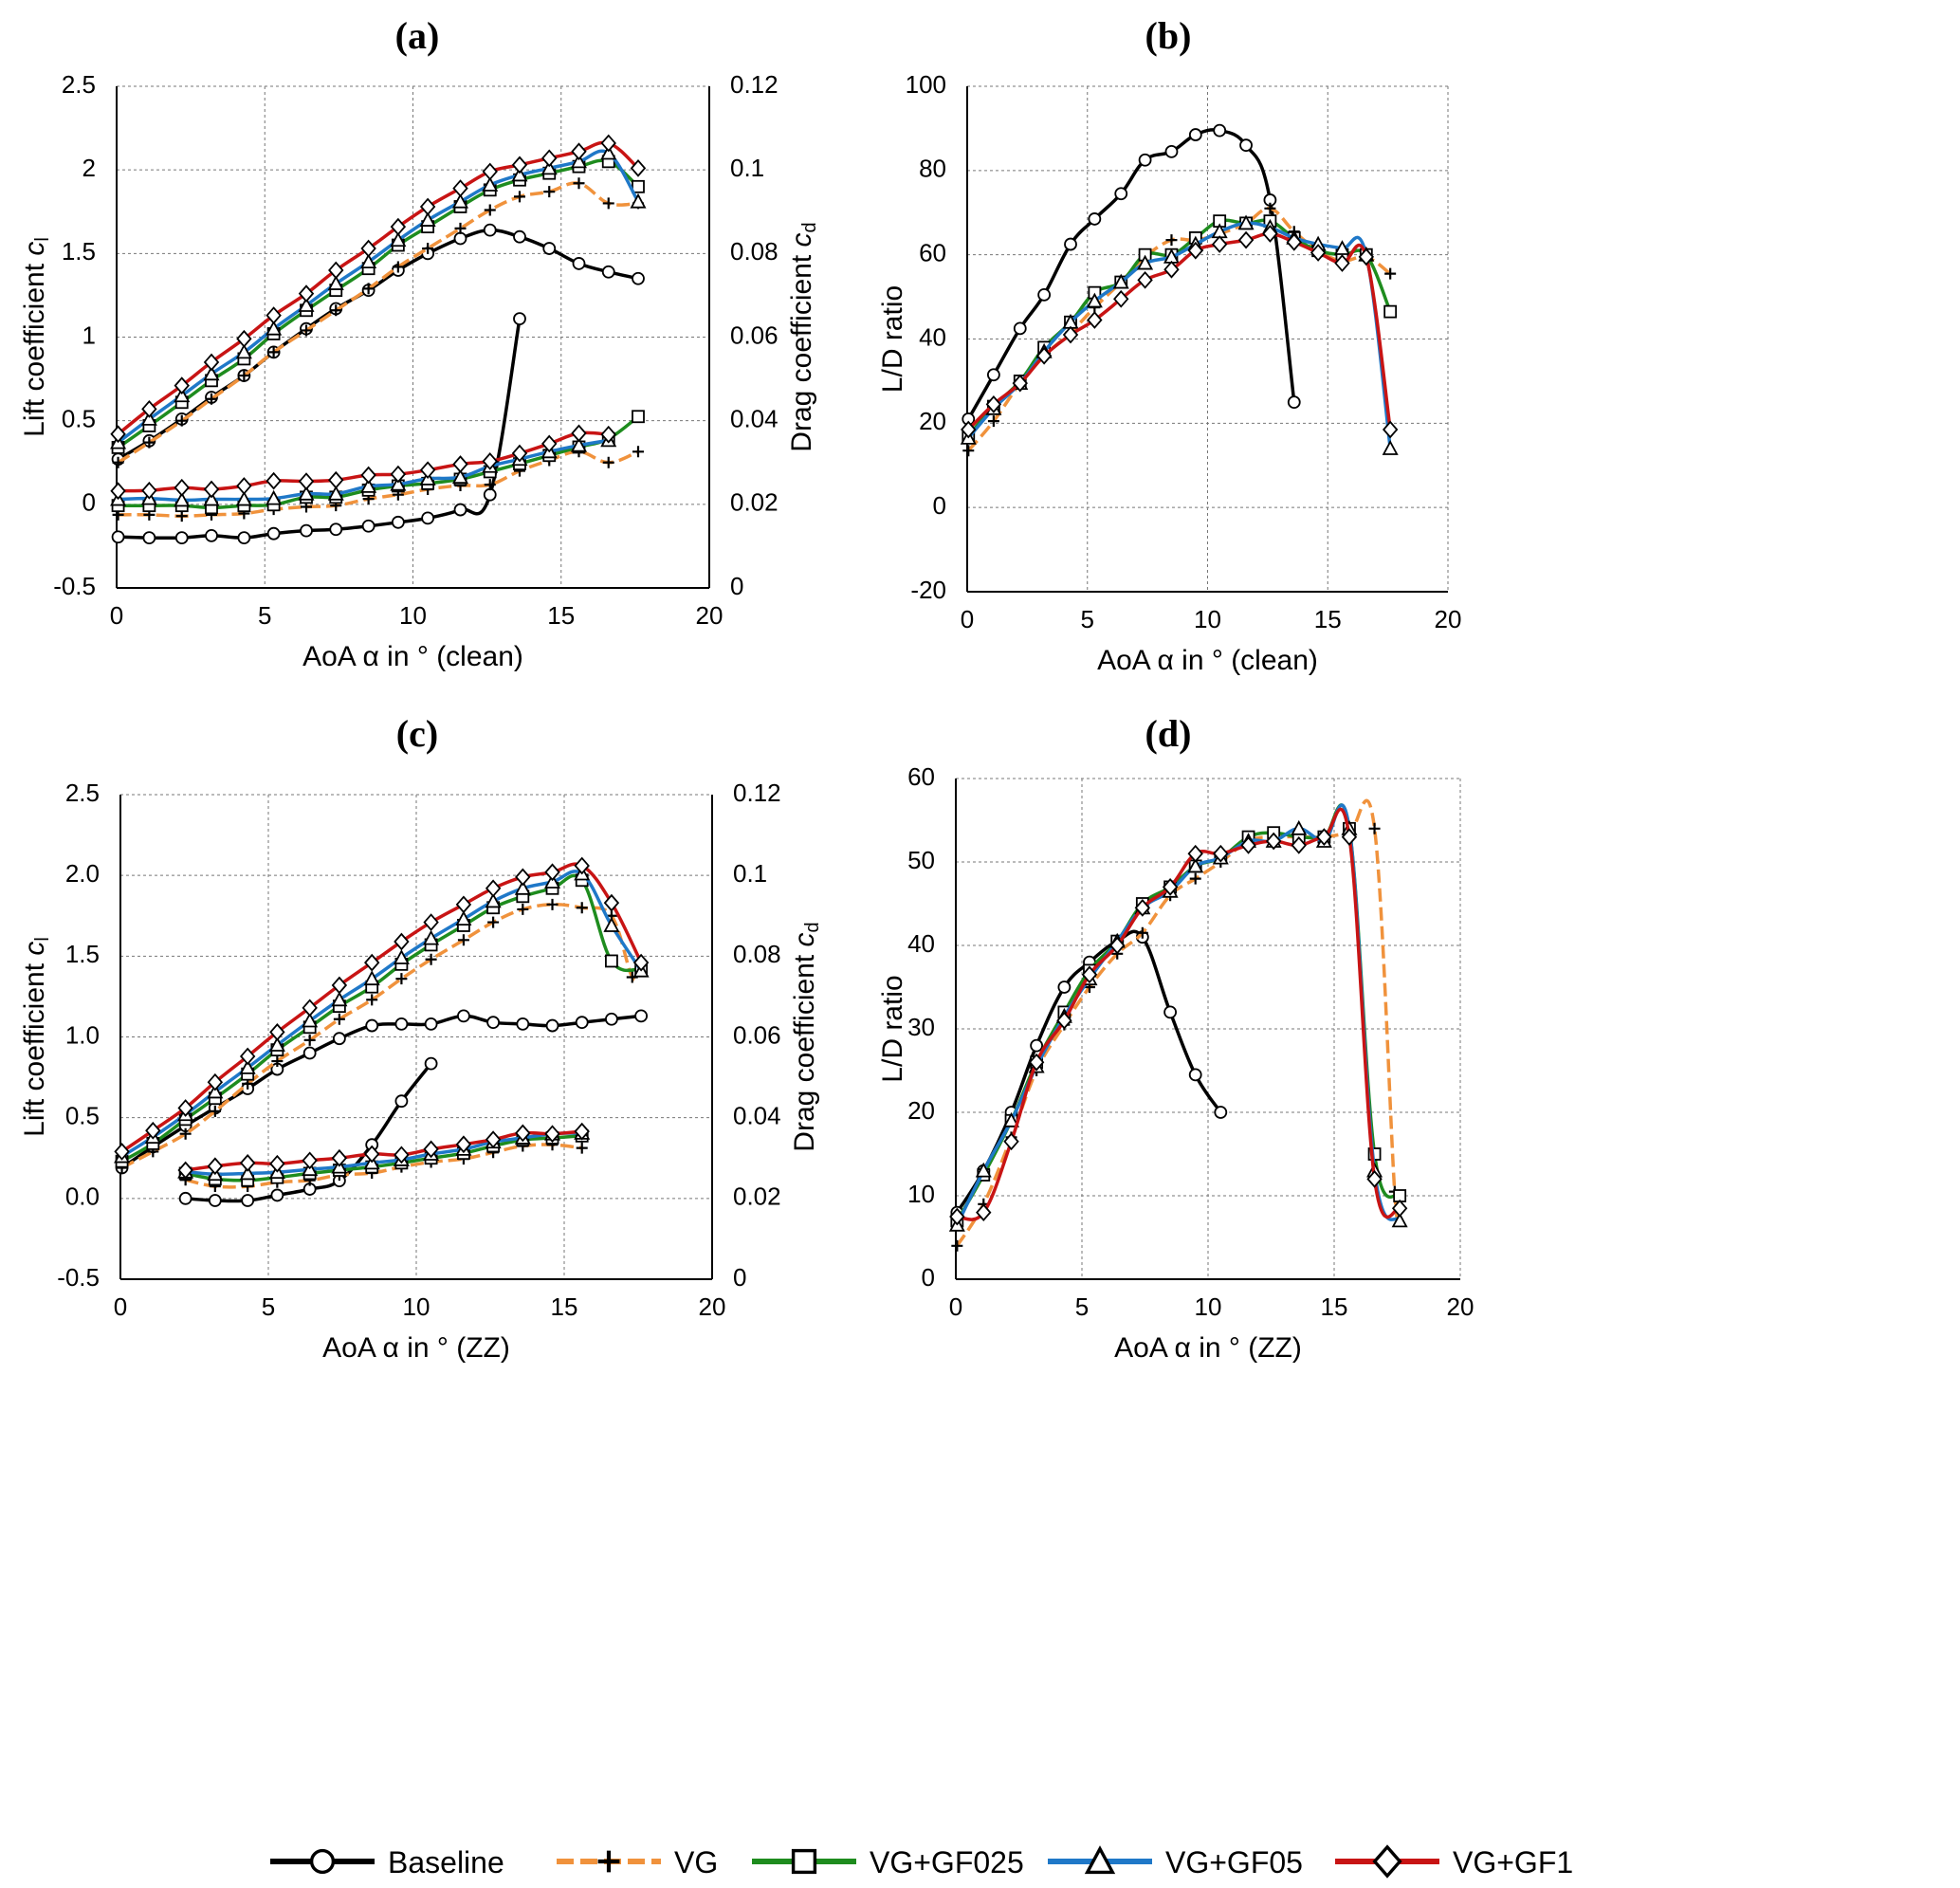 The width and height of the screenshot is (1960, 1888). Describe the element at coordinates (754, 335) in the screenshot. I see `y2-tick-label: 0.06` at that location.